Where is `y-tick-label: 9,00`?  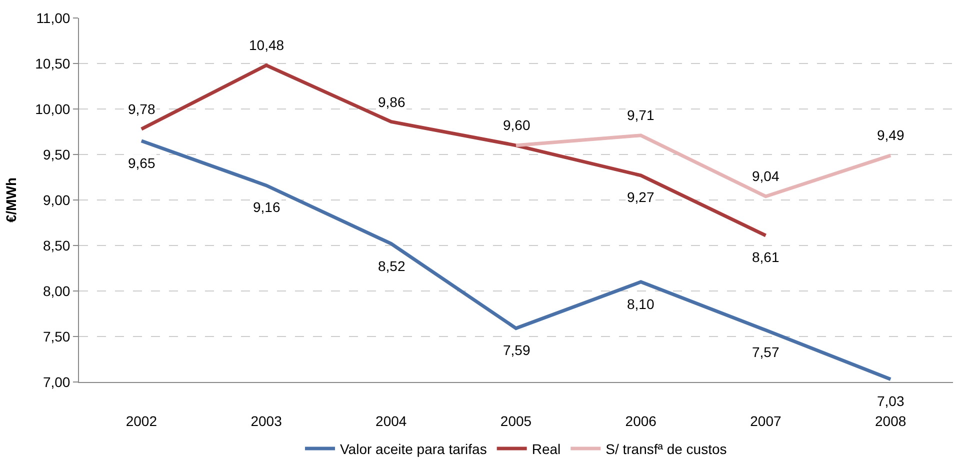 y-tick-label: 9,00 is located at coordinates (56, 200).